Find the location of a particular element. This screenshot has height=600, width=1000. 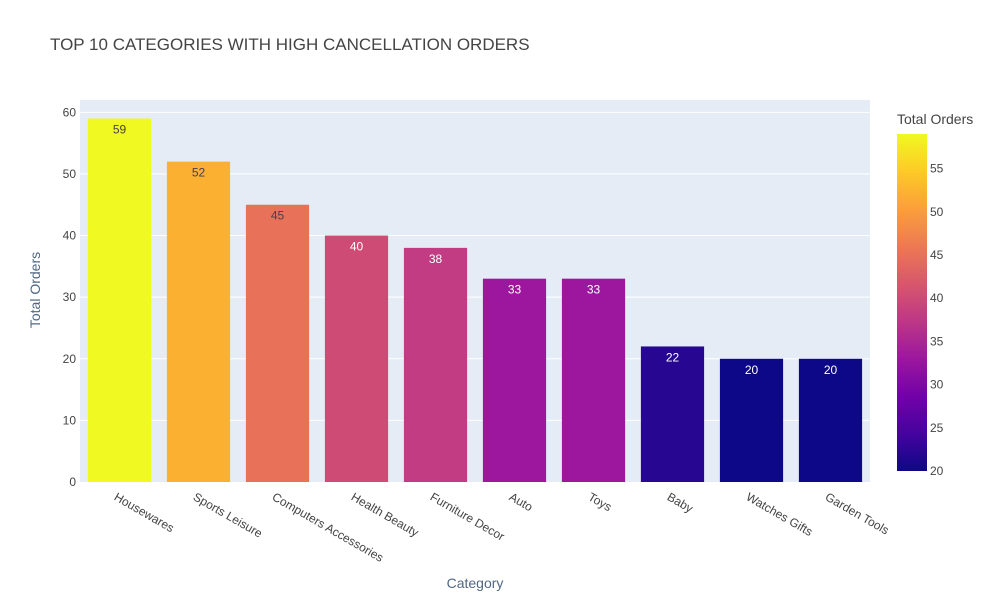

colorbar-tick-label: 40 is located at coordinates (937, 298).